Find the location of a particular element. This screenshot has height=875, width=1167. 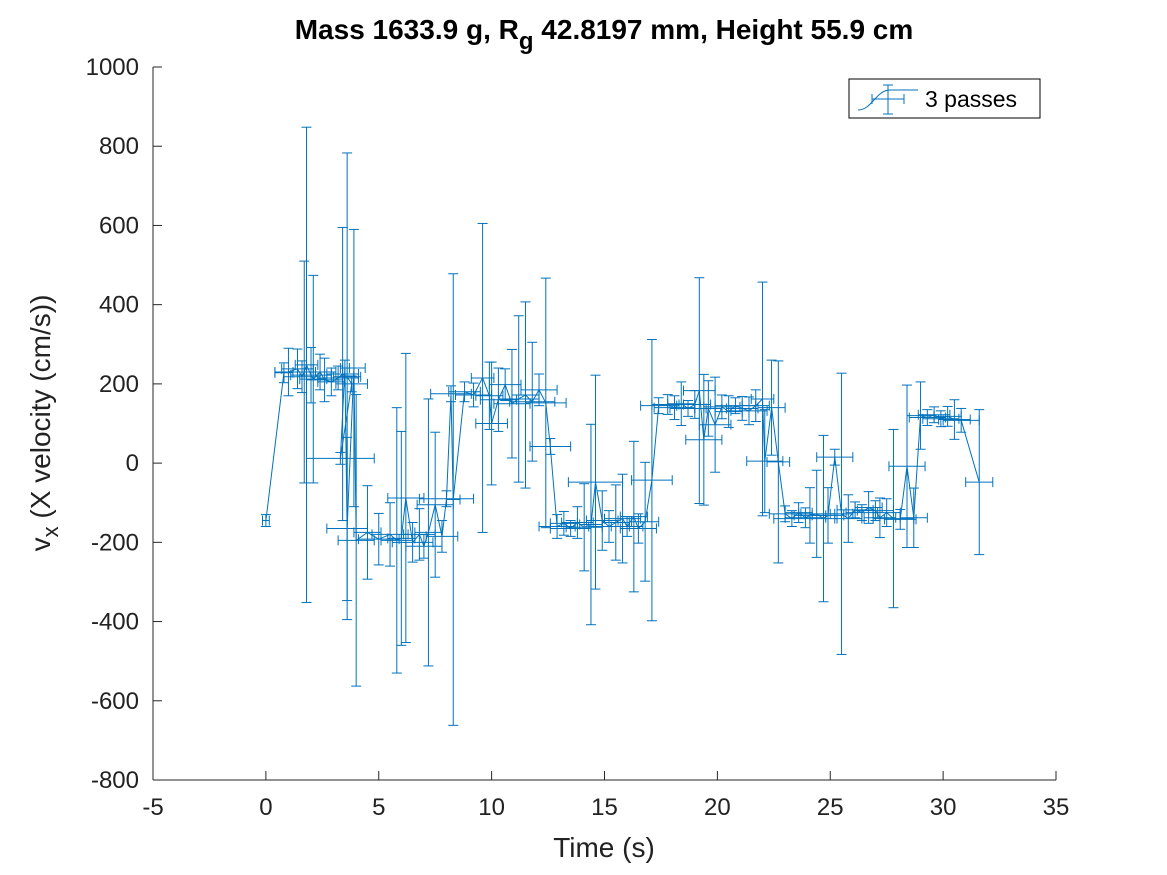

x-tick-label: 0 is located at coordinates (265, 807).